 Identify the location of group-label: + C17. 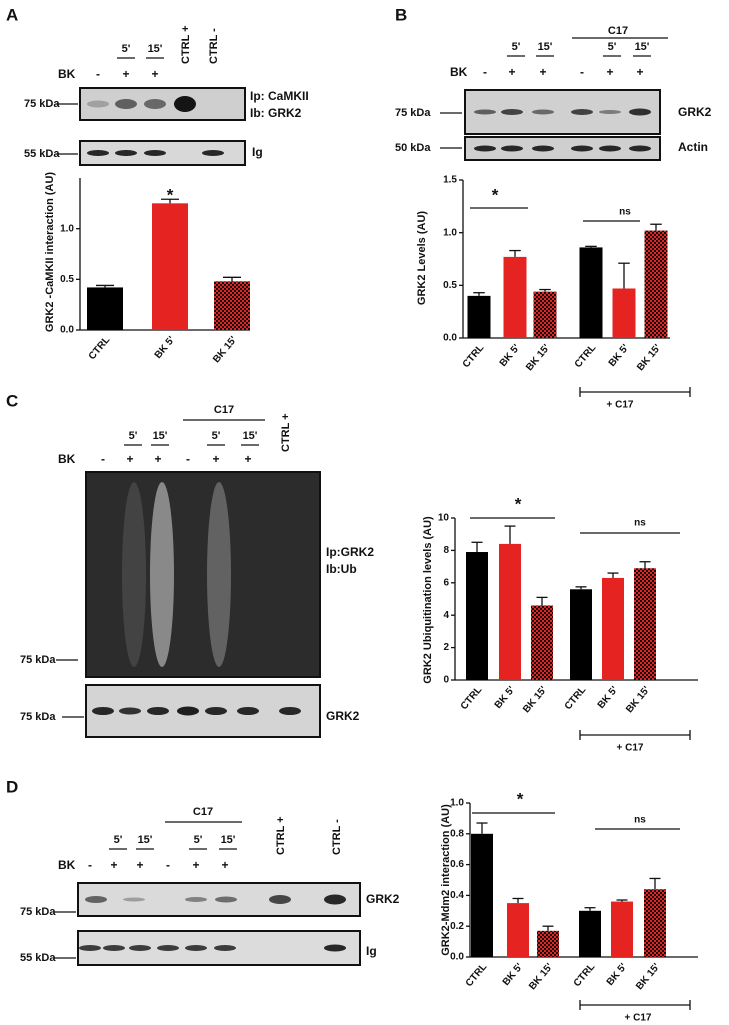
(638, 1018).